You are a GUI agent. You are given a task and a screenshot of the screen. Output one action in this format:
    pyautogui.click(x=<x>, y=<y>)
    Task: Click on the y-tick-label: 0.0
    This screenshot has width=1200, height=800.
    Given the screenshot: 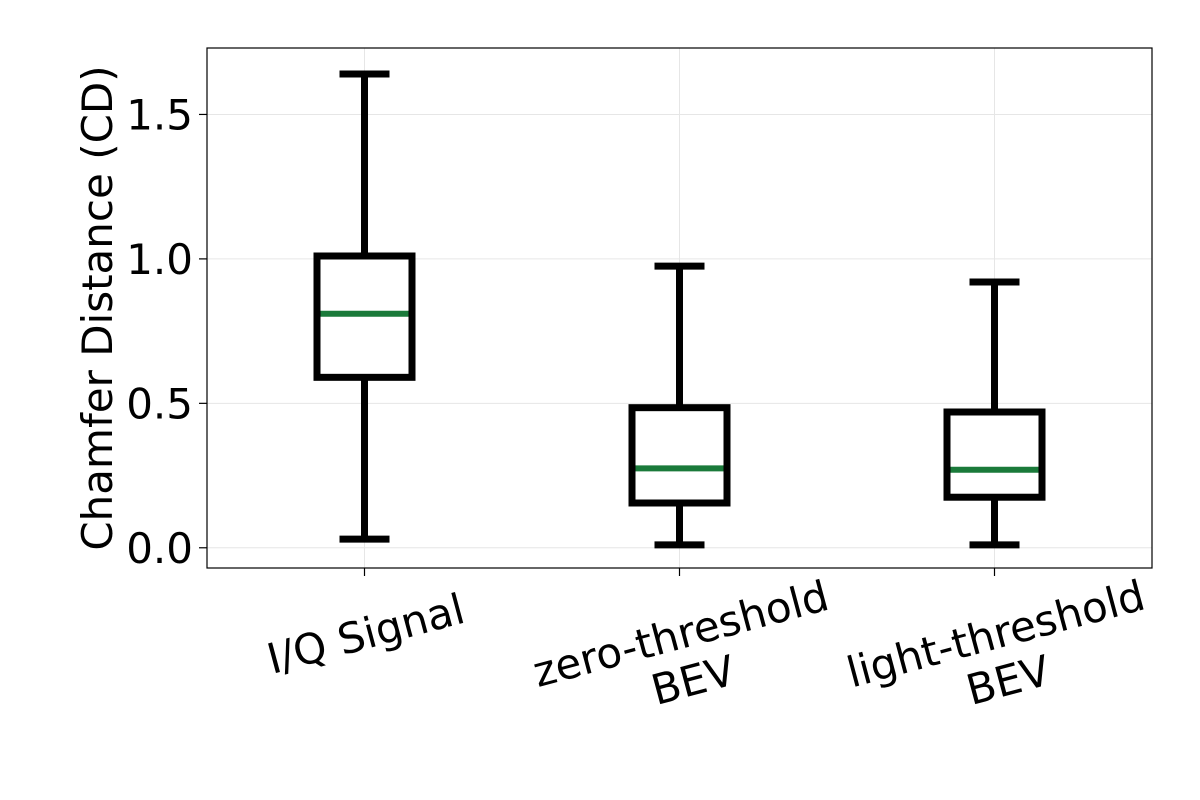 What is the action you would take?
    pyautogui.click(x=159, y=548)
    